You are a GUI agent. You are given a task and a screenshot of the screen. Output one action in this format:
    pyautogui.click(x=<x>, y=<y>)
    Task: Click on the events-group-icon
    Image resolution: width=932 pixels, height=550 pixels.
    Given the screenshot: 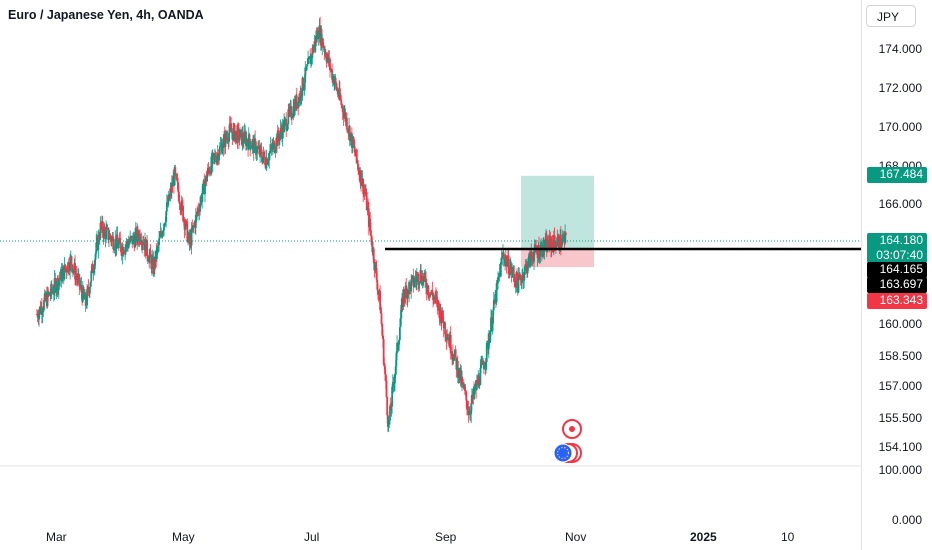 What is the action you would take?
    pyautogui.click(x=567, y=453)
    